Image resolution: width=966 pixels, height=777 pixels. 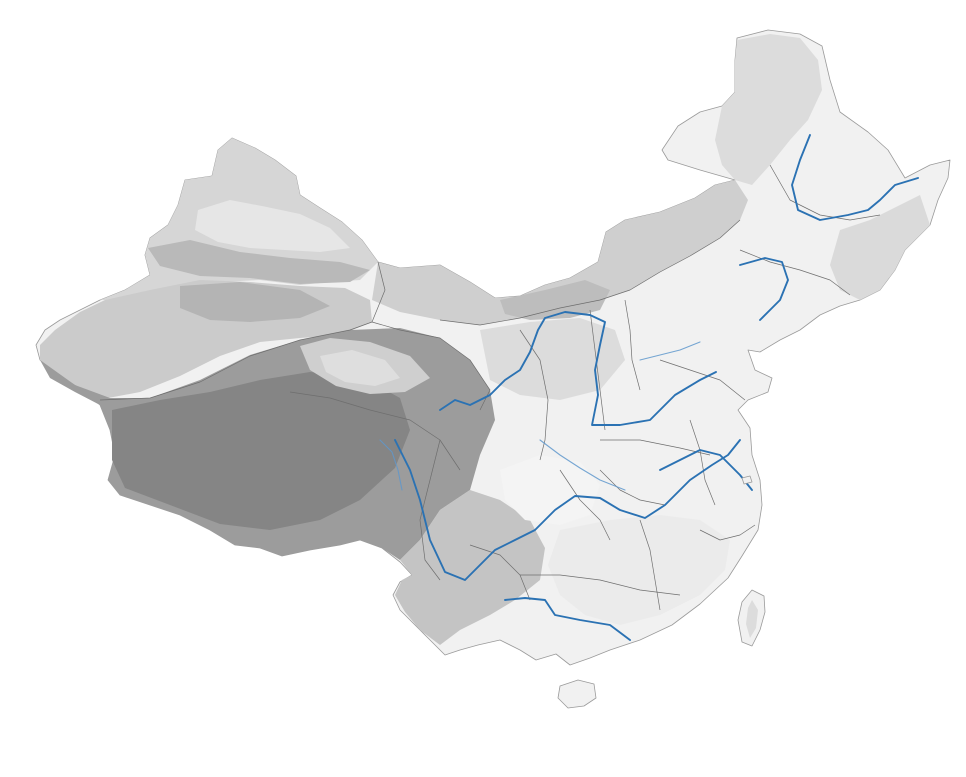 I want to click on border-shaanxi-east, so click(x=597, y=370).